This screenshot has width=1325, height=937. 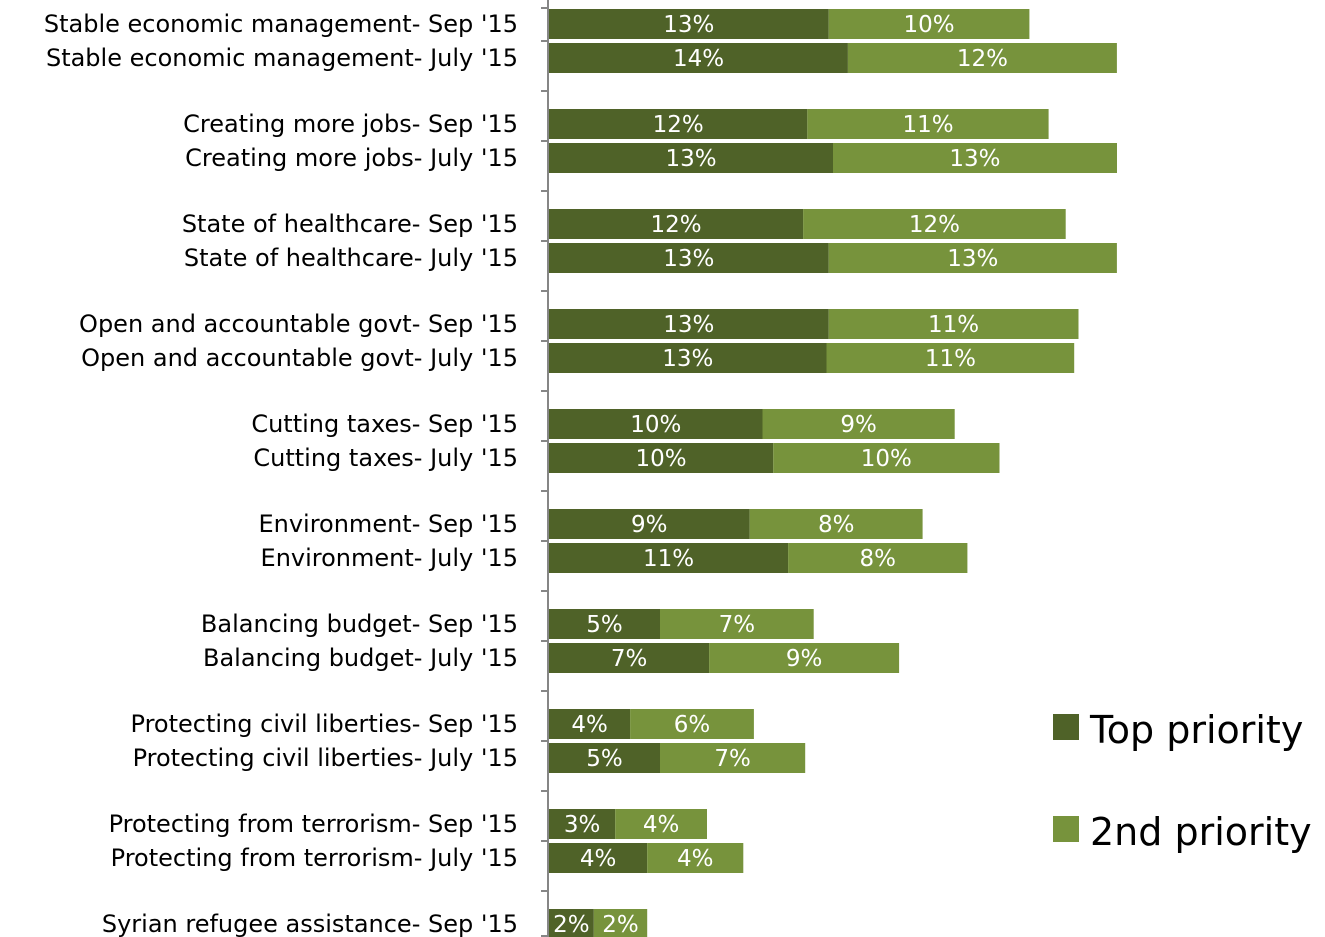 I want to click on legend-swatch-2nd-priority, so click(x=1066, y=829).